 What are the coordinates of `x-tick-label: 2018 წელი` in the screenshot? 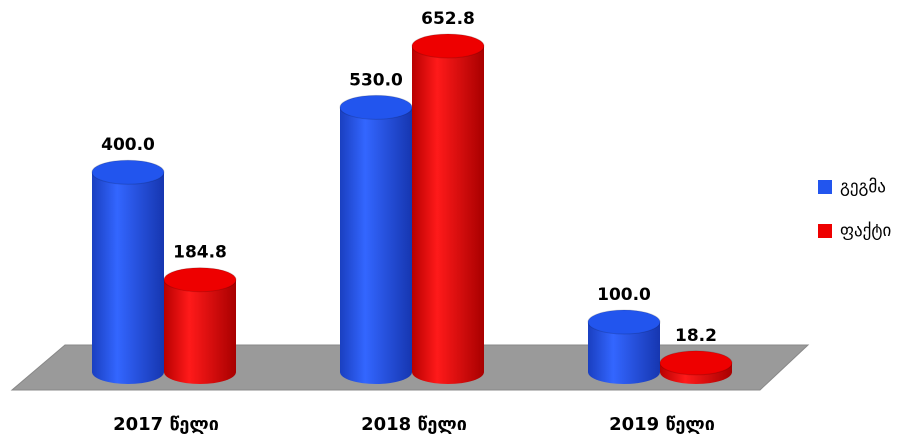 It's located at (414, 424).